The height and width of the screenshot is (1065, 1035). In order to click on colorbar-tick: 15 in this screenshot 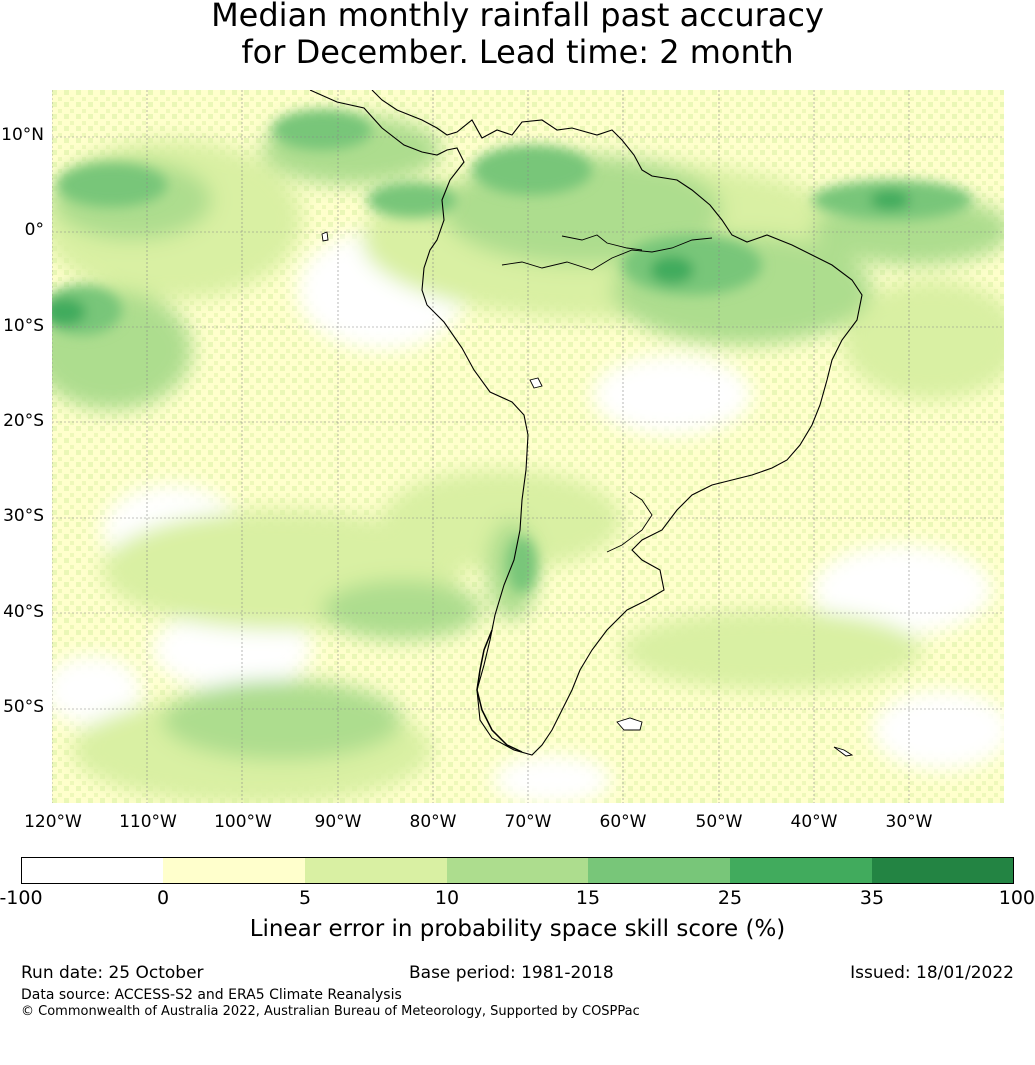, I will do `click(588, 898)`.